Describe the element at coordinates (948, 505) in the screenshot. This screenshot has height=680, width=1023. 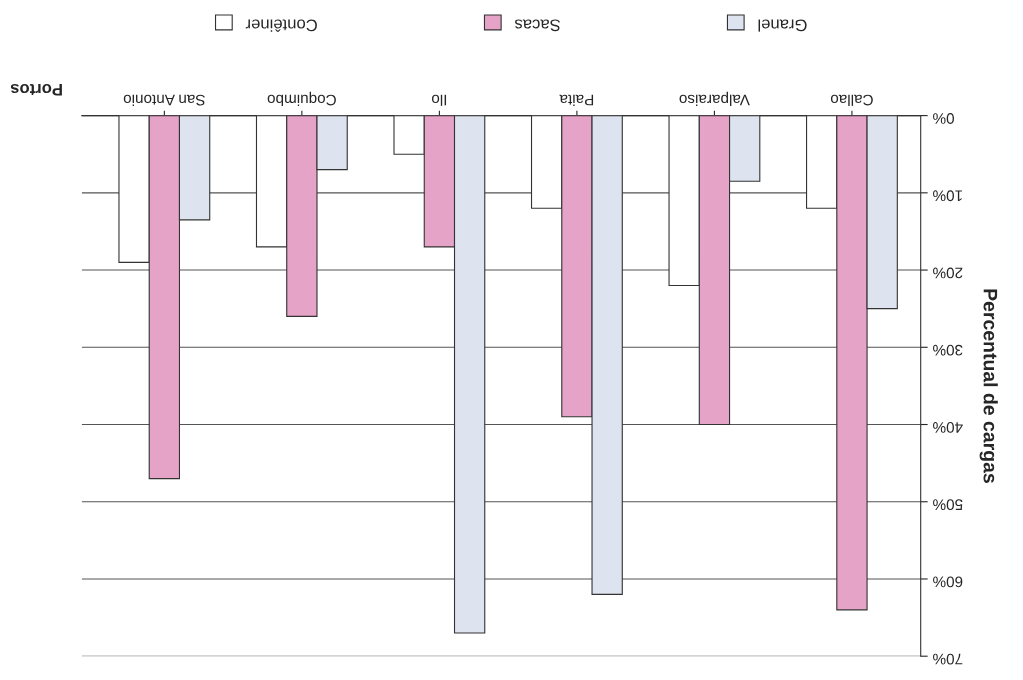
I see `y-tick-label: 50%` at that location.